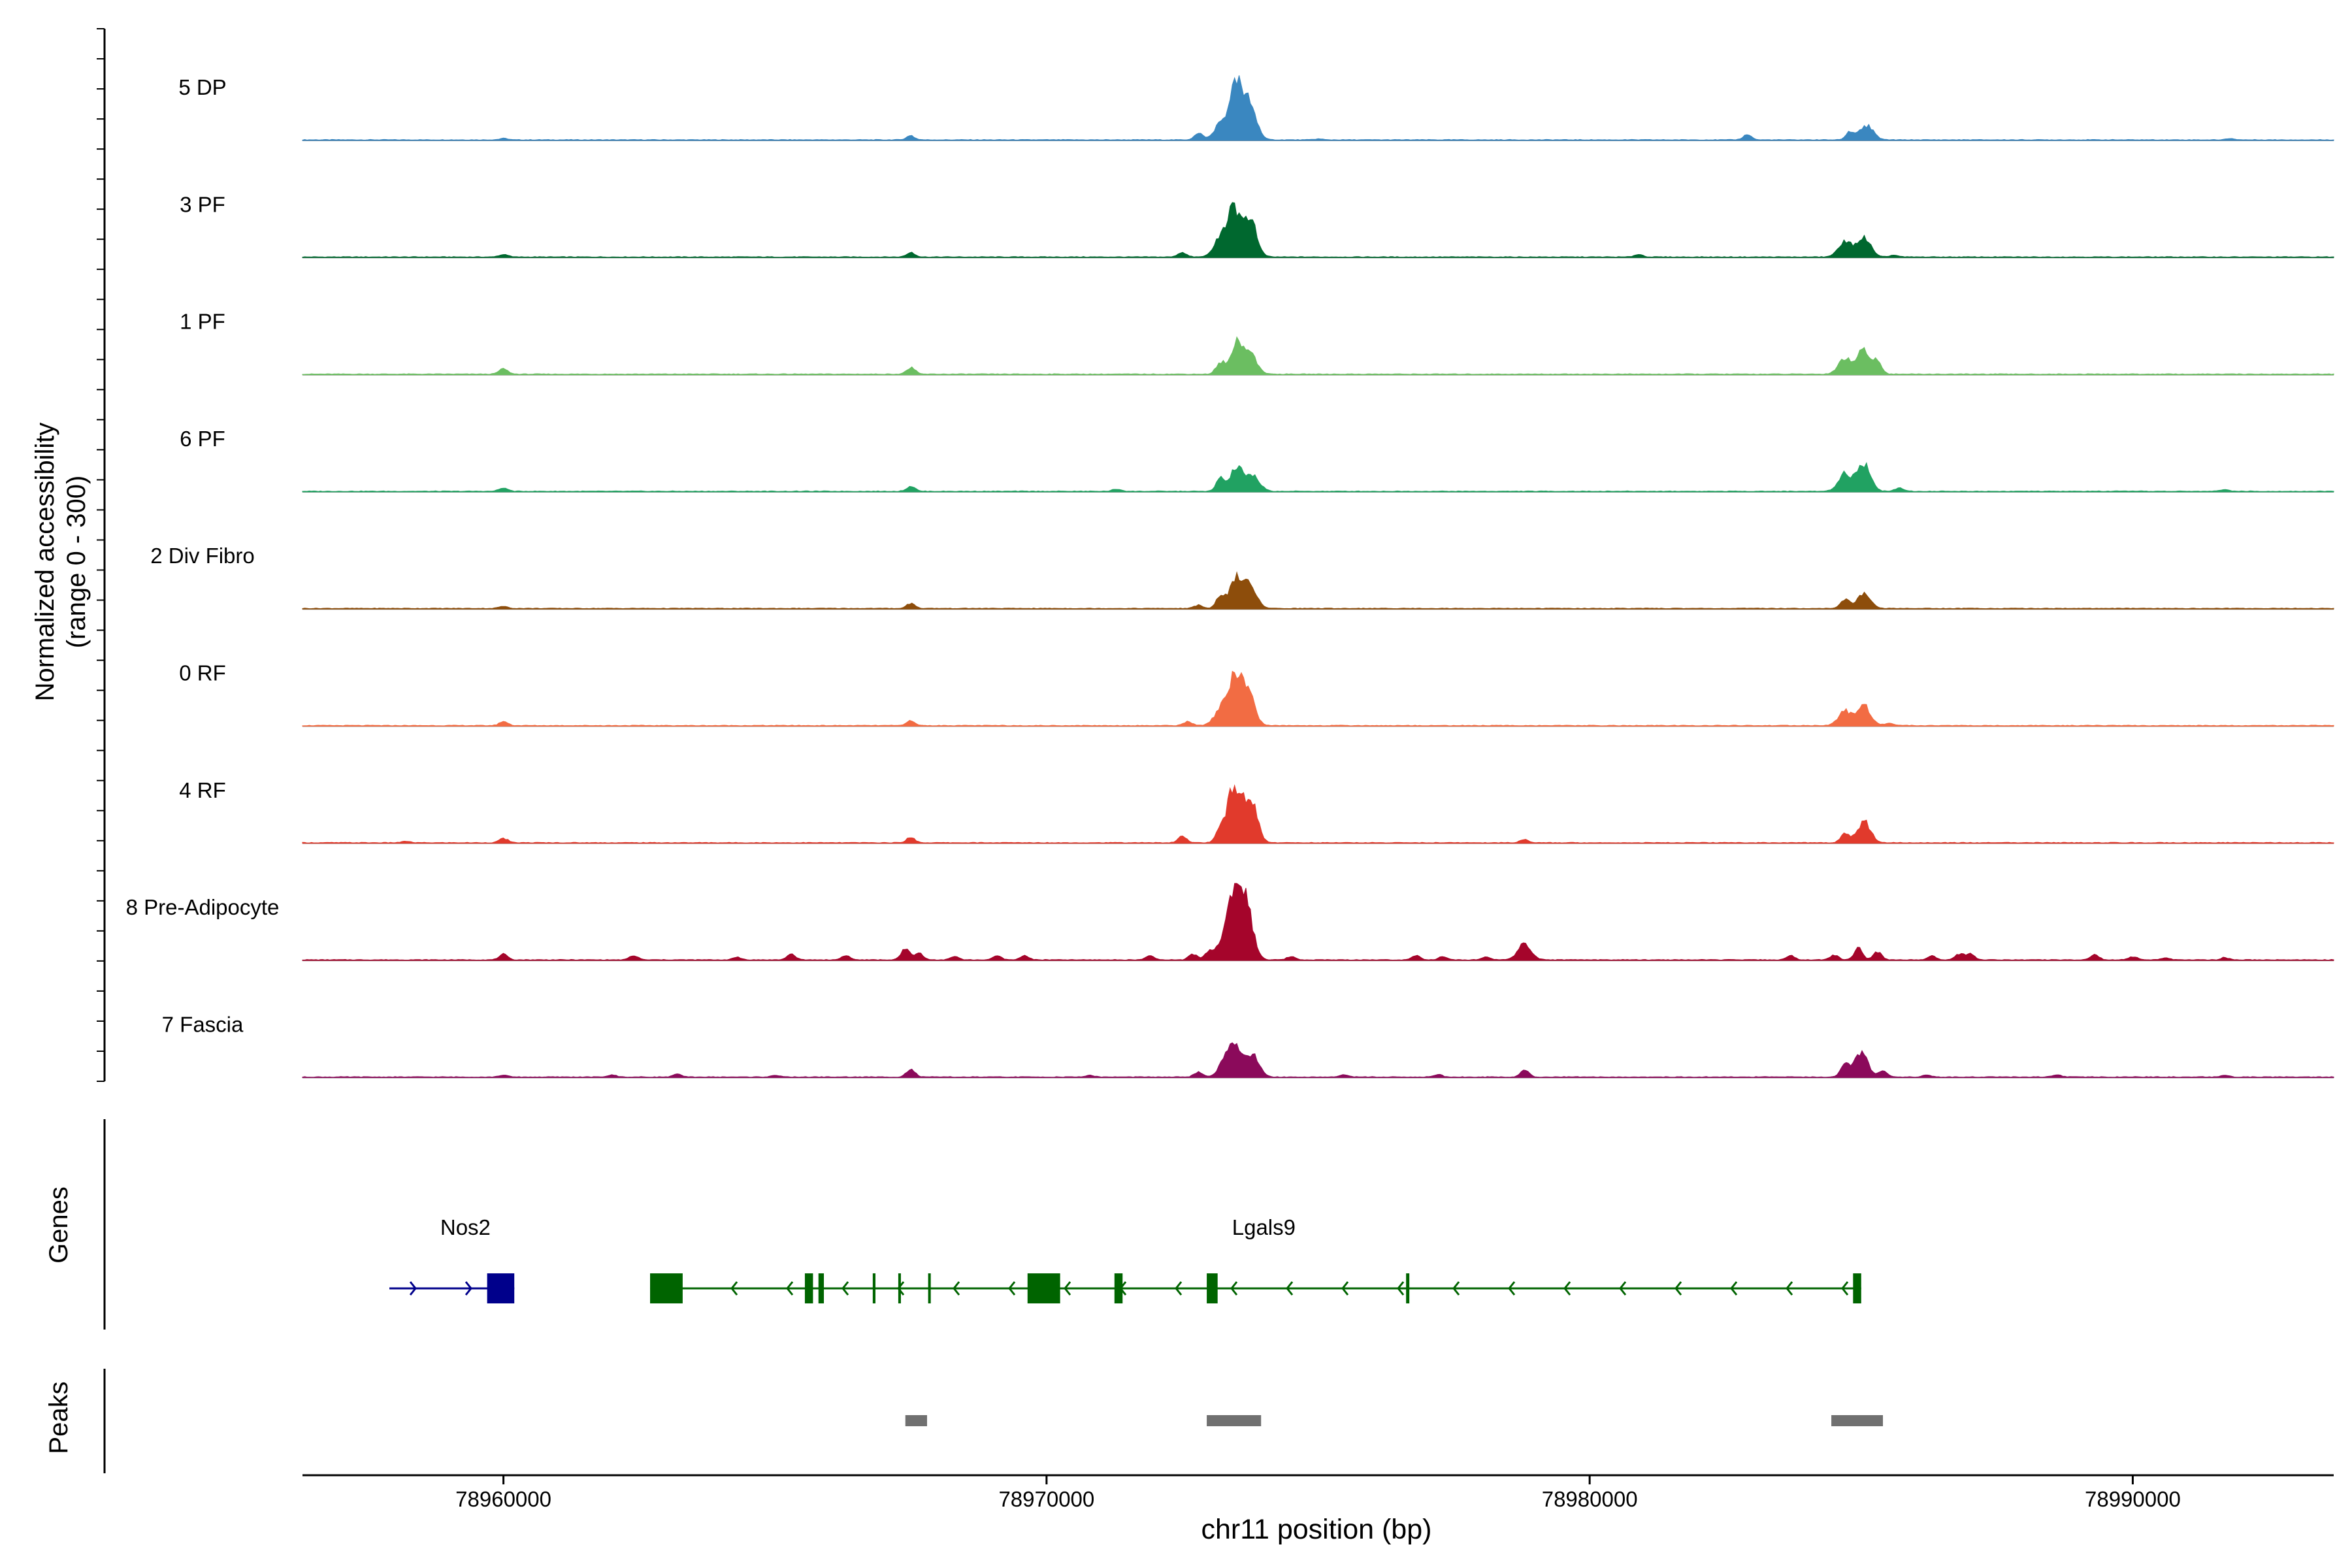 The width and height of the screenshot is (2352, 1568). I want to click on track-5-dp: 5 DP, so click(1256, 108).